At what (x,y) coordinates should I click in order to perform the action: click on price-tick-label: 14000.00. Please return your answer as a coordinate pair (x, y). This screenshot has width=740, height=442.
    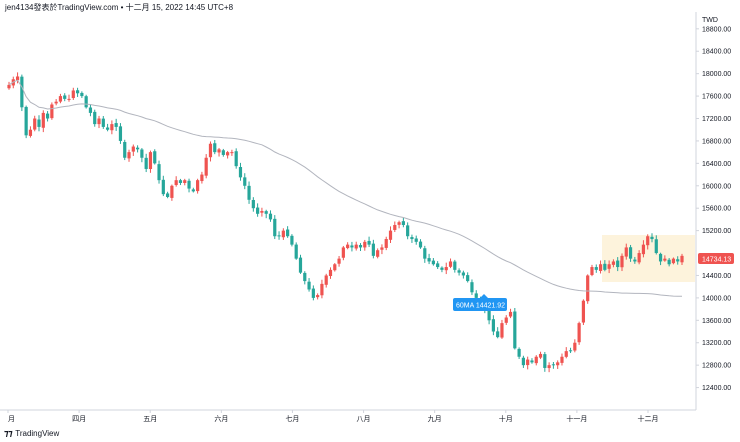
    Looking at the image, I should click on (716, 298).